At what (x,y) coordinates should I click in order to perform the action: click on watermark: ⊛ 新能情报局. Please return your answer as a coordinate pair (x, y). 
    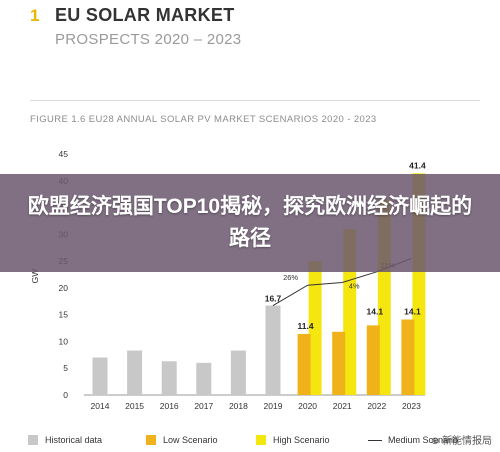
    Looking at the image, I should click on (461, 439).